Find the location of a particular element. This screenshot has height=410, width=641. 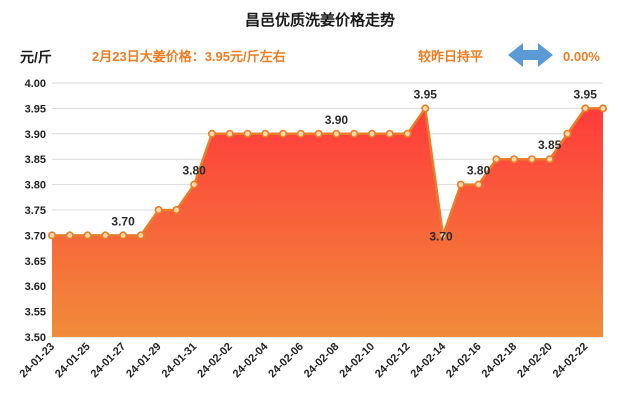

data-label: 3.85 is located at coordinates (550, 145).